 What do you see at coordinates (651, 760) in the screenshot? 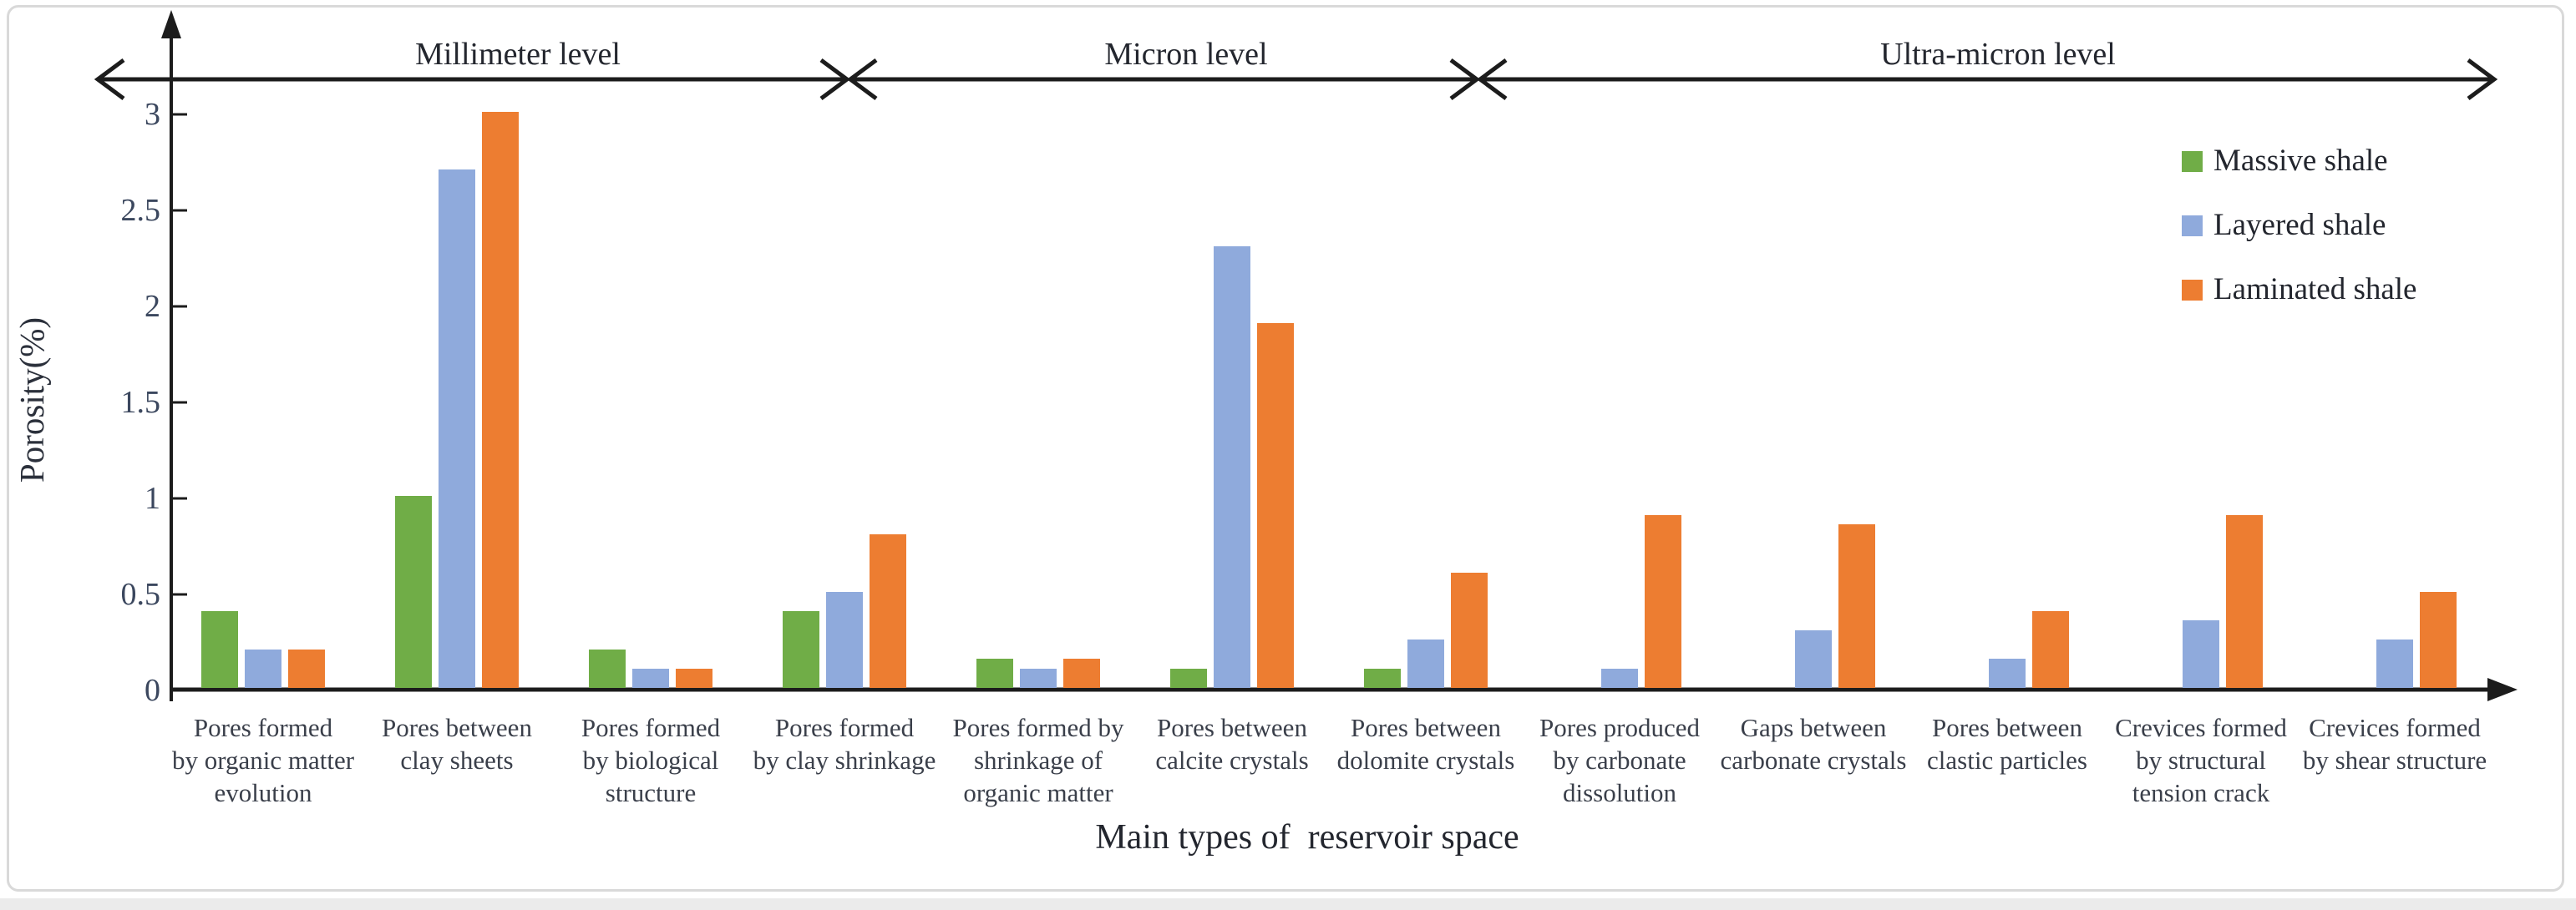
I see `category-label: Pores formed by biological structure` at bounding box center [651, 760].